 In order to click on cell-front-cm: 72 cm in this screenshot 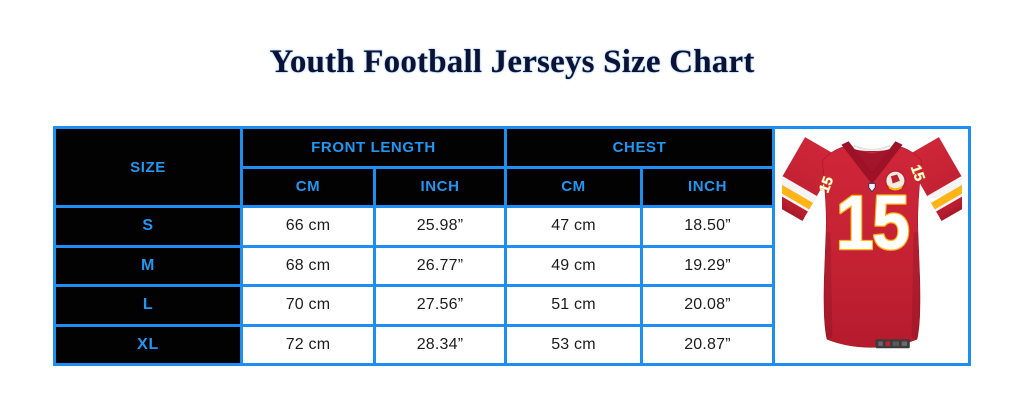, I will do `click(308, 344)`.